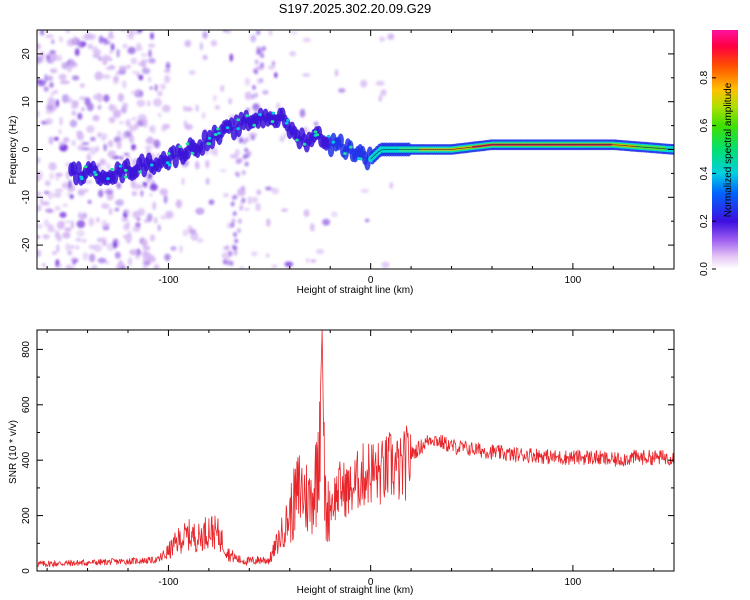 This screenshot has height=600, width=750. I want to click on y-tick-label: 20, so click(26, 54).